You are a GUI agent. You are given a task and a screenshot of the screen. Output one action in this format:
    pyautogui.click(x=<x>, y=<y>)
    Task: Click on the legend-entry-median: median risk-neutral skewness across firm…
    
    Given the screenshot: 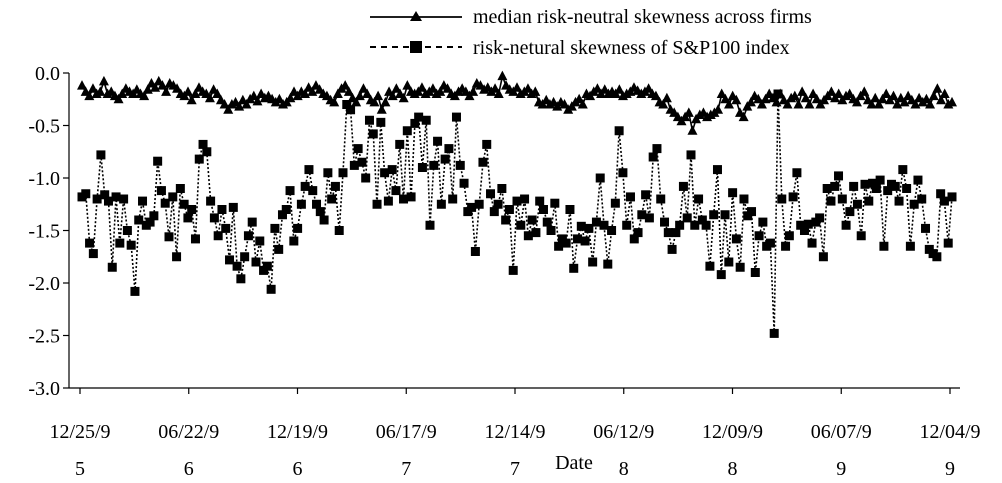 What is the action you would take?
    pyautogui.click(x=591, y=17)
    